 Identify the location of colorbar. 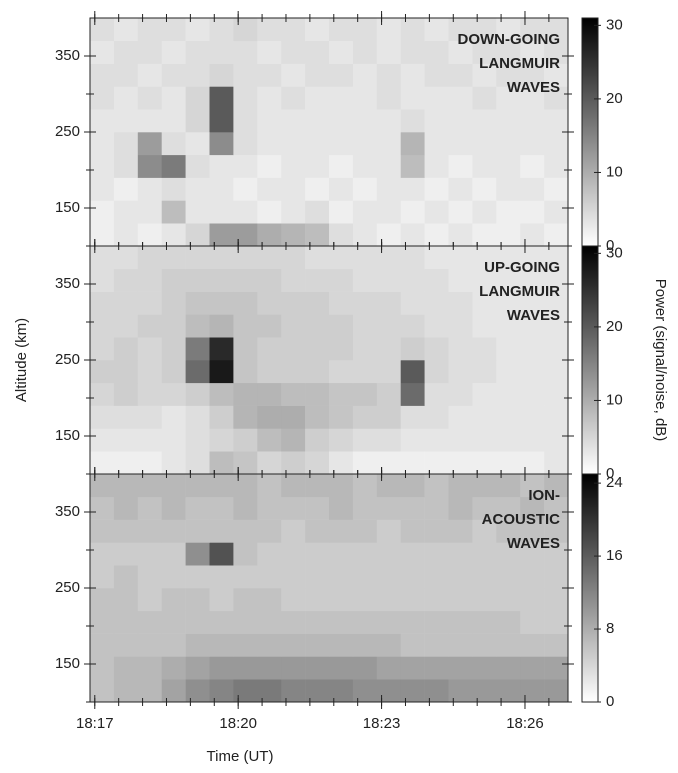
(590, 360).